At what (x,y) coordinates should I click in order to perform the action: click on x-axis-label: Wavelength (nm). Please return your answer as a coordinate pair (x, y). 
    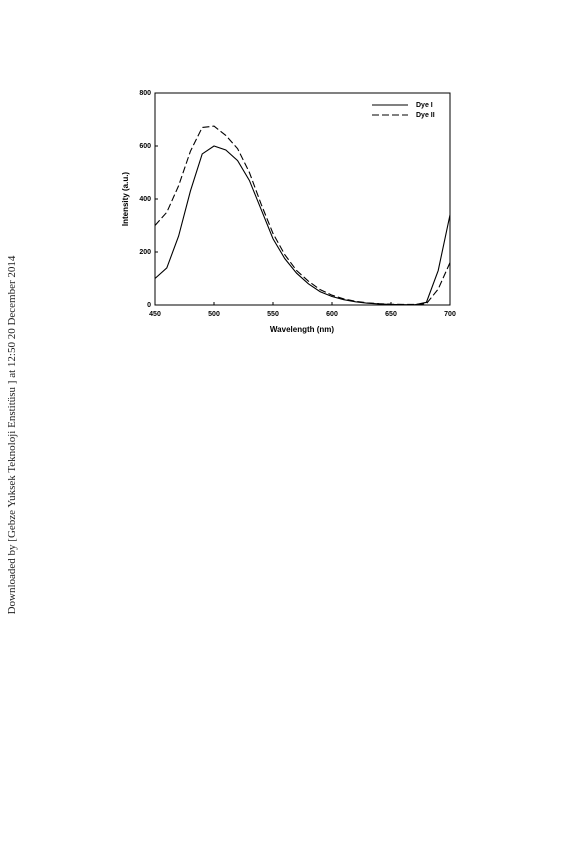
    Looking at the image, I should click on (302, 329).